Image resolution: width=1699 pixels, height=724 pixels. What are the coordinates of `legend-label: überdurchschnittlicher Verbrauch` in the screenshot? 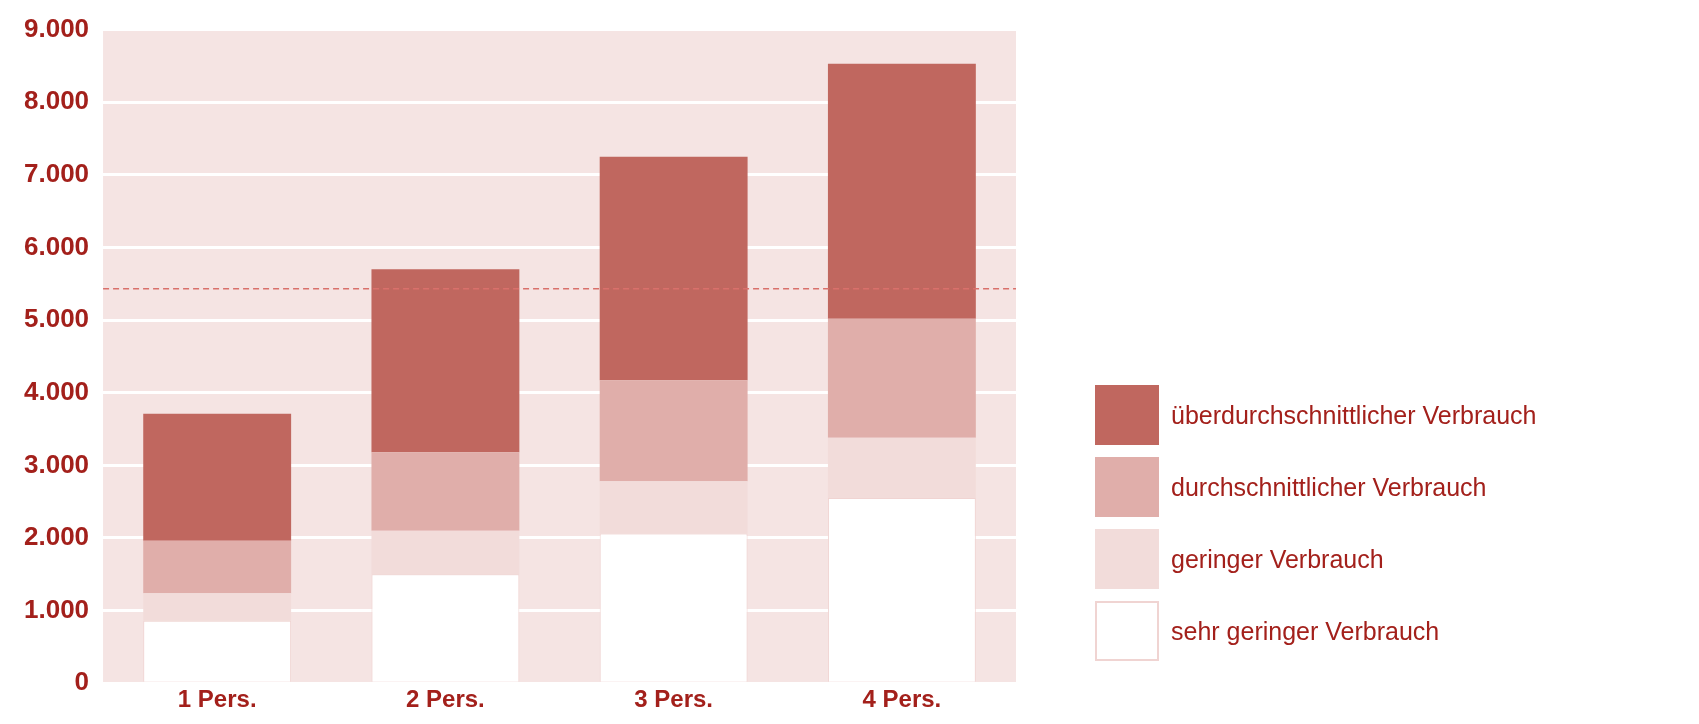 It's located at (1354, 415).